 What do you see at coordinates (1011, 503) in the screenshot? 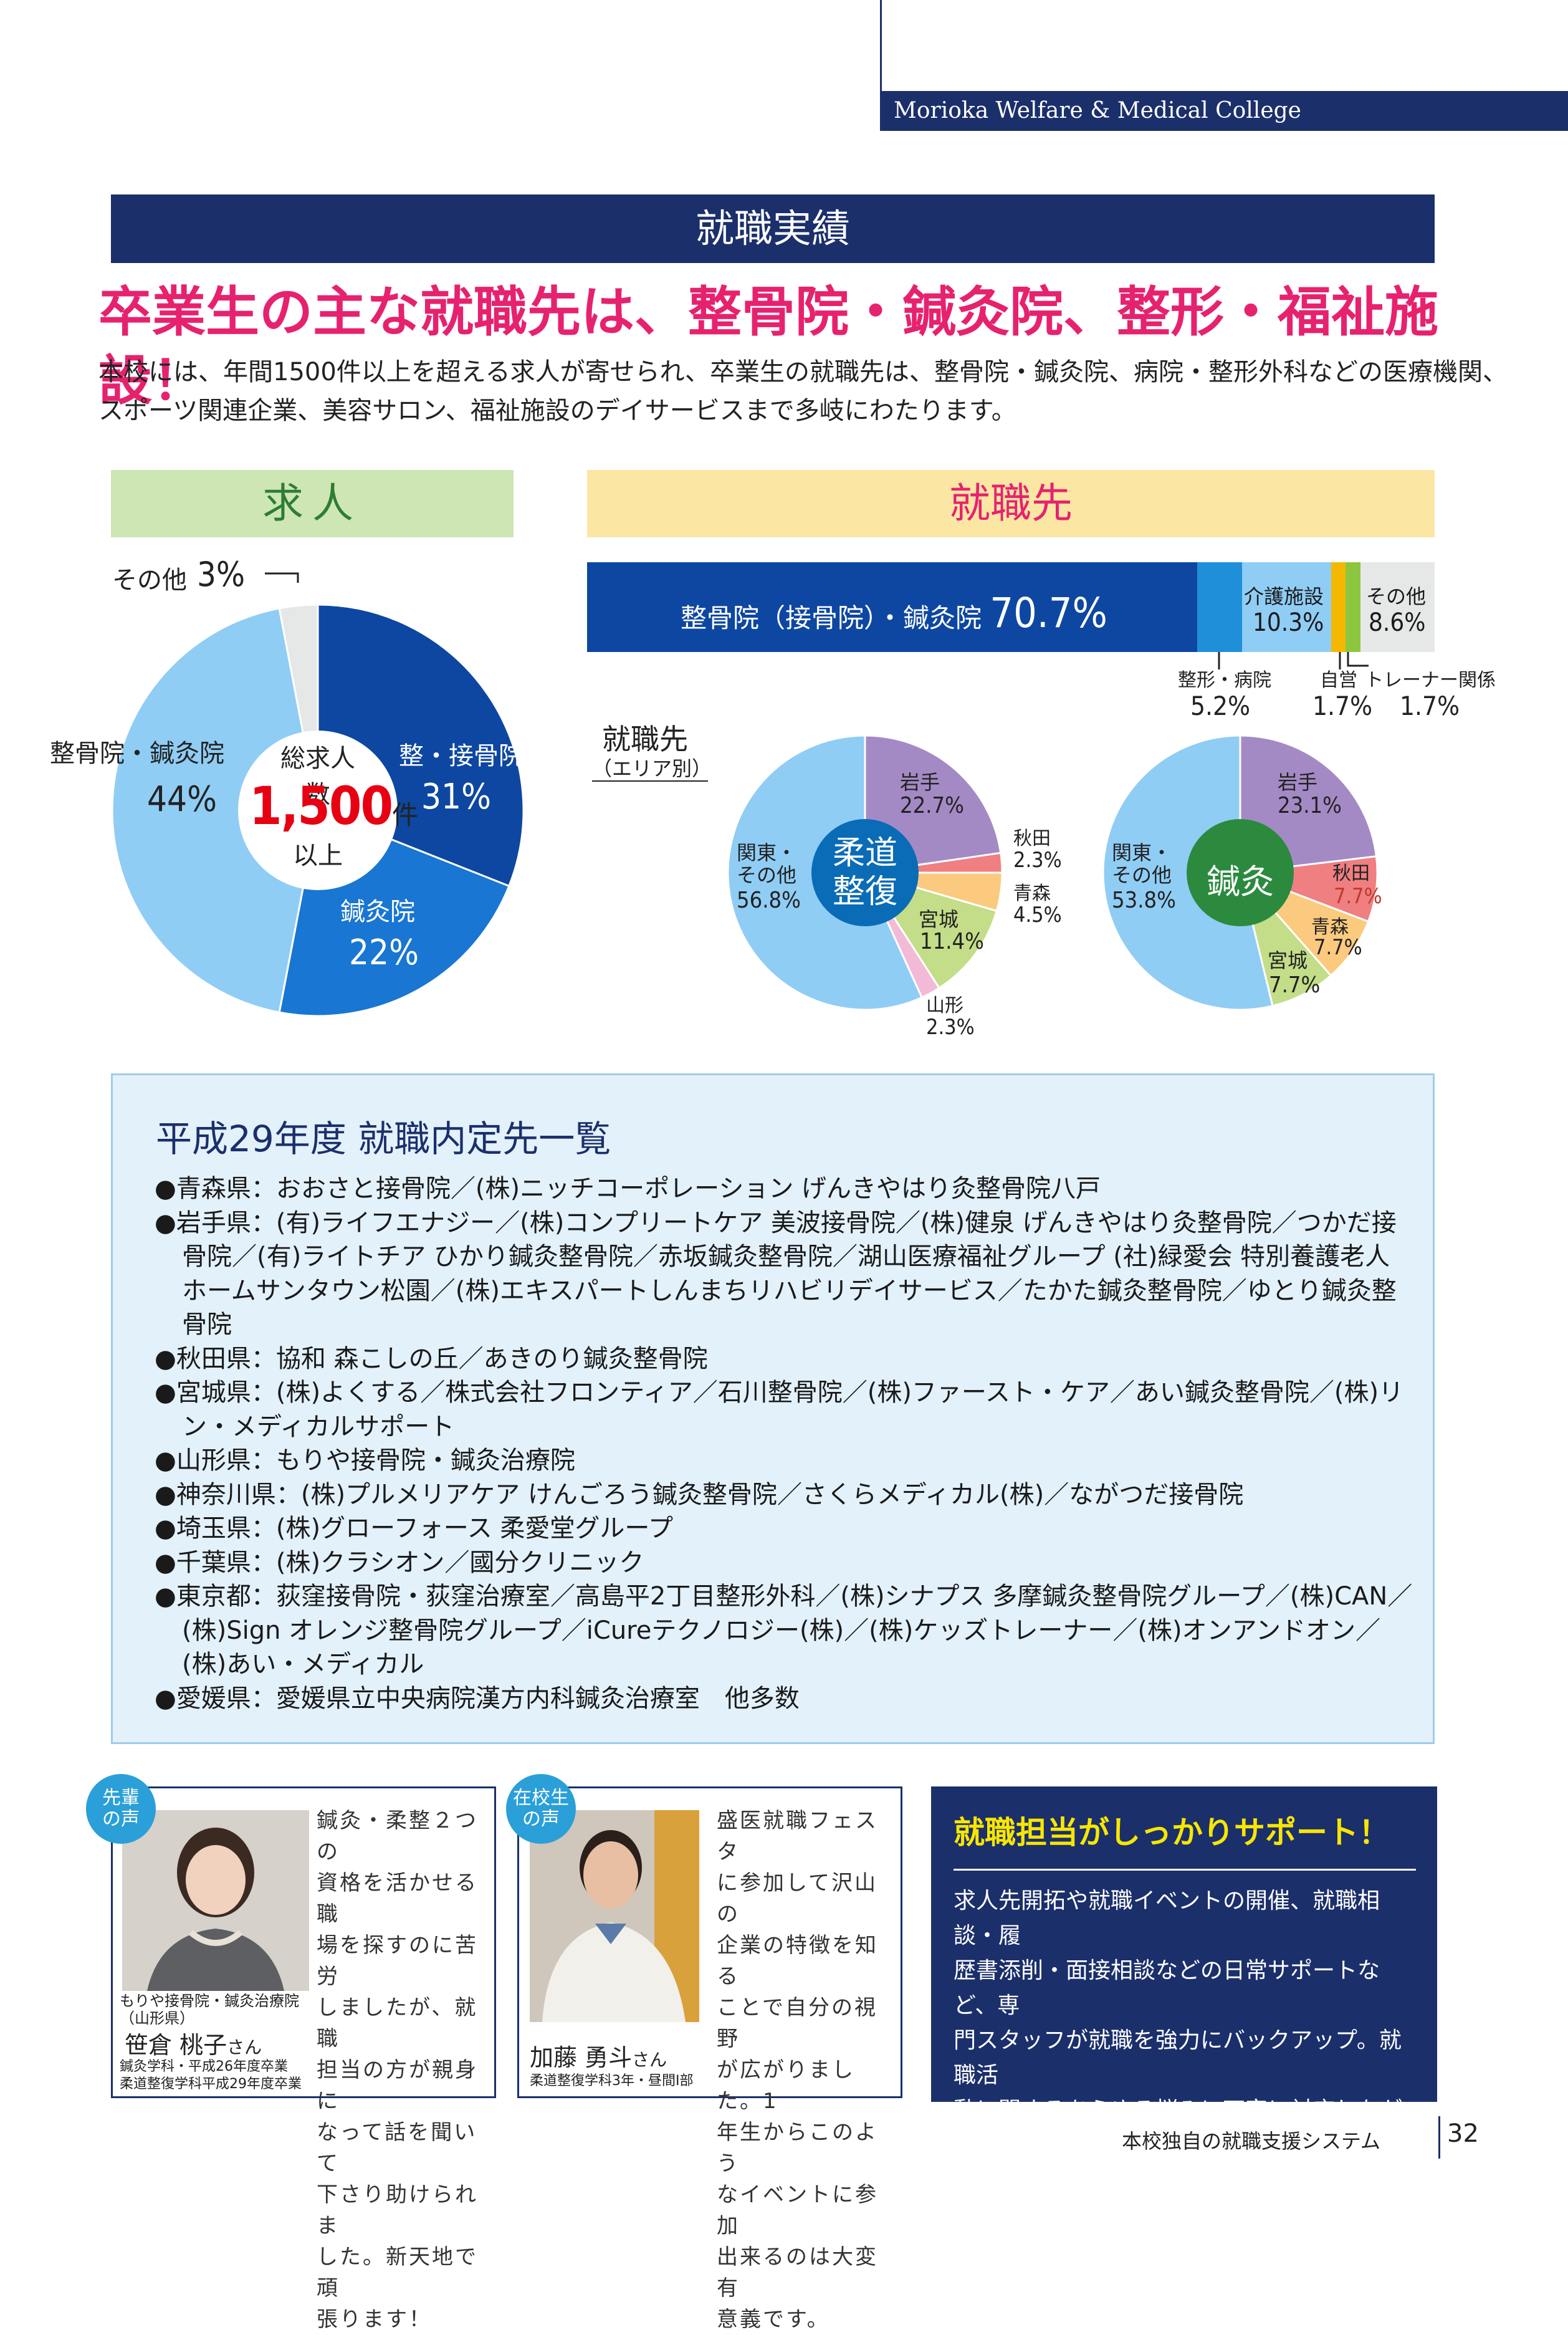
I see `shushoku-heading: 就職先` at bounding box center [1011, 503].